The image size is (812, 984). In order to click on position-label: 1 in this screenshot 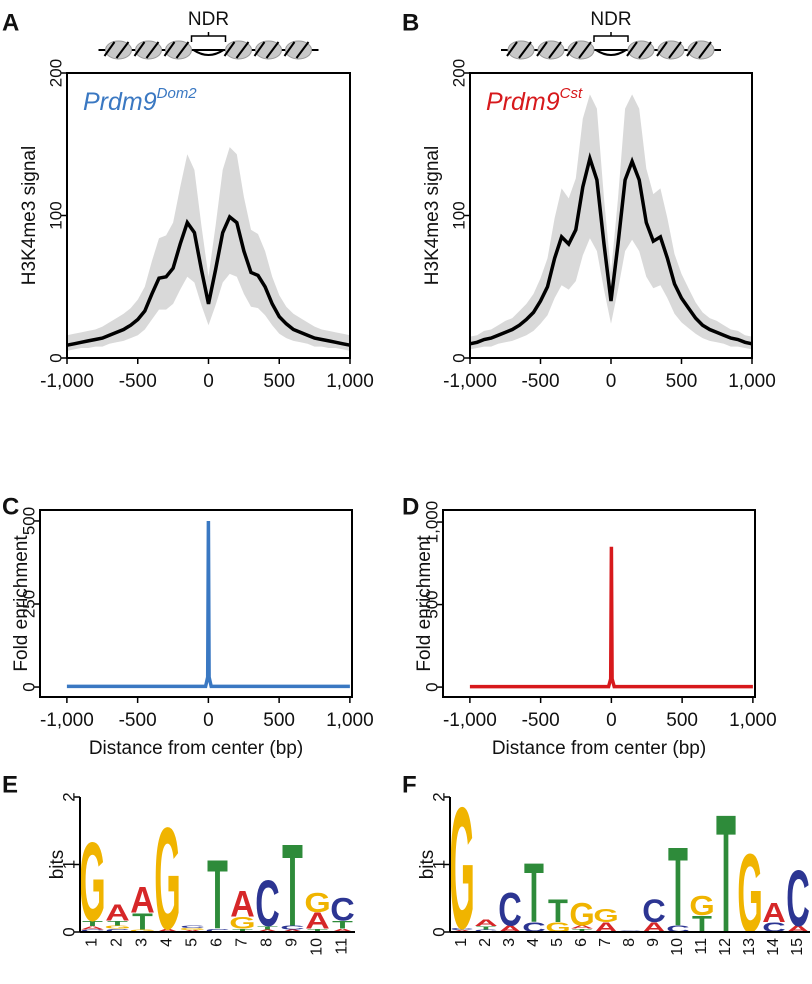, I will do `click(461, 942)`.